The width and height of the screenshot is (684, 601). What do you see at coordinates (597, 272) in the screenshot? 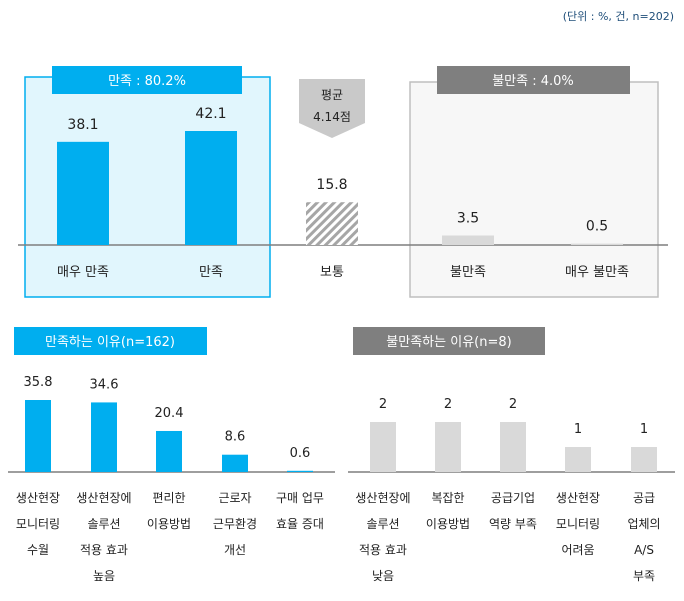
I see `chart1-category-5: 매우 불만족` at bounding box center [597, 272].